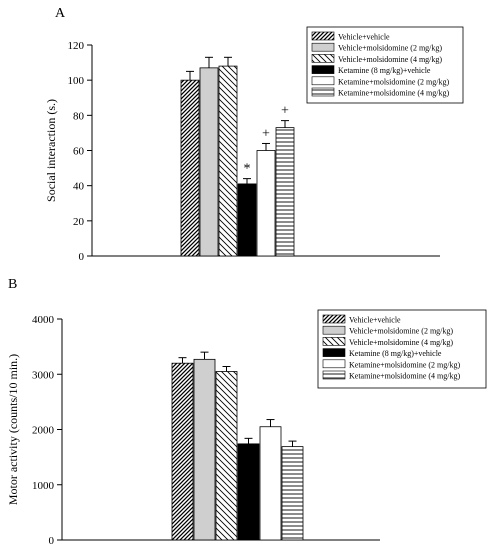 The image size is (493, 550). I want to click on y-tick-label: 2000, so click(43, 431).